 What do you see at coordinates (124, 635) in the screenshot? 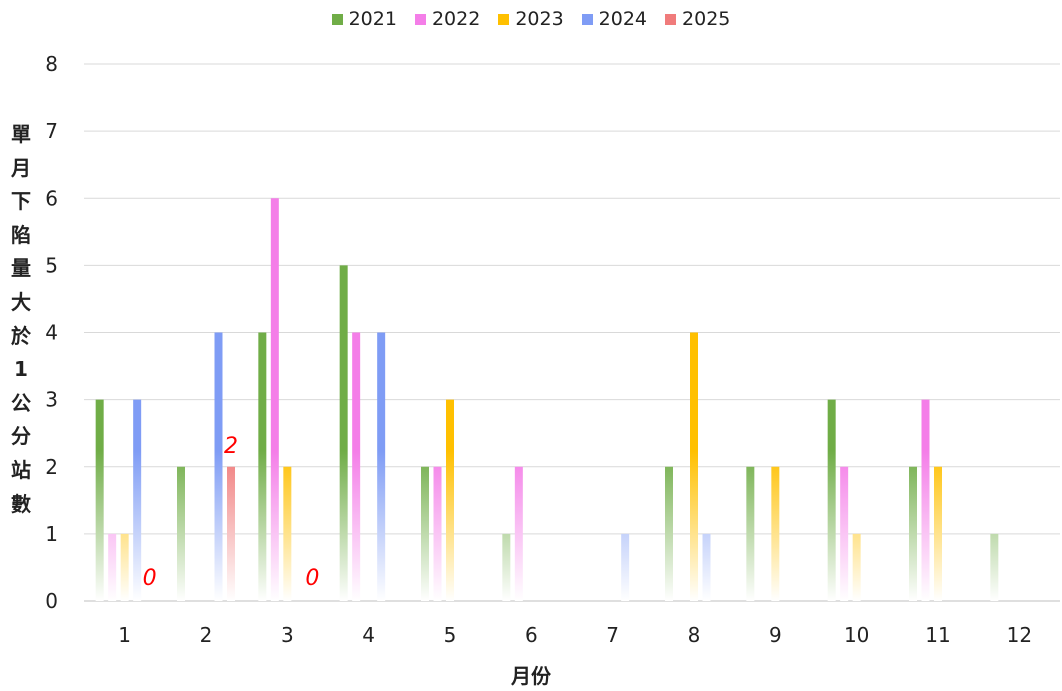
I see `x-tick-label: 1` at bounding box center [124, 635].